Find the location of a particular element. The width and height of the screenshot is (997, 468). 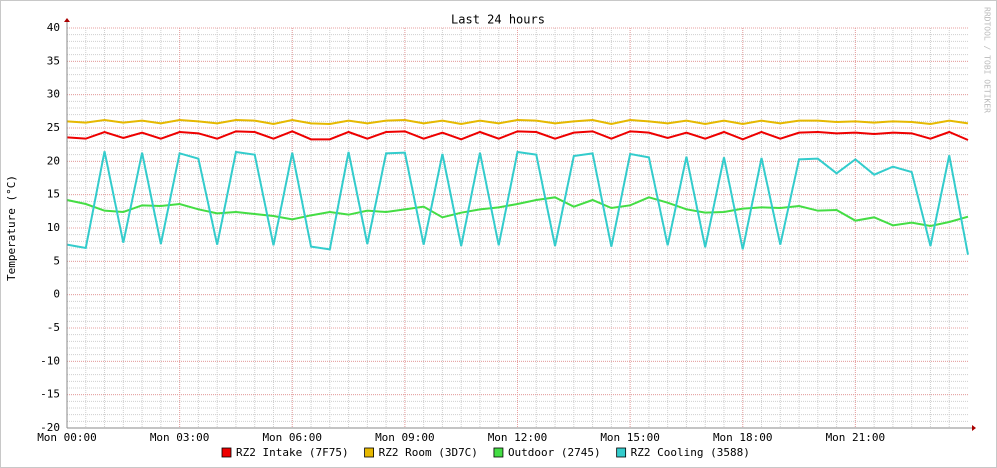

x-tick-label: Mon 06:00 is located at coordinates (292, 437).